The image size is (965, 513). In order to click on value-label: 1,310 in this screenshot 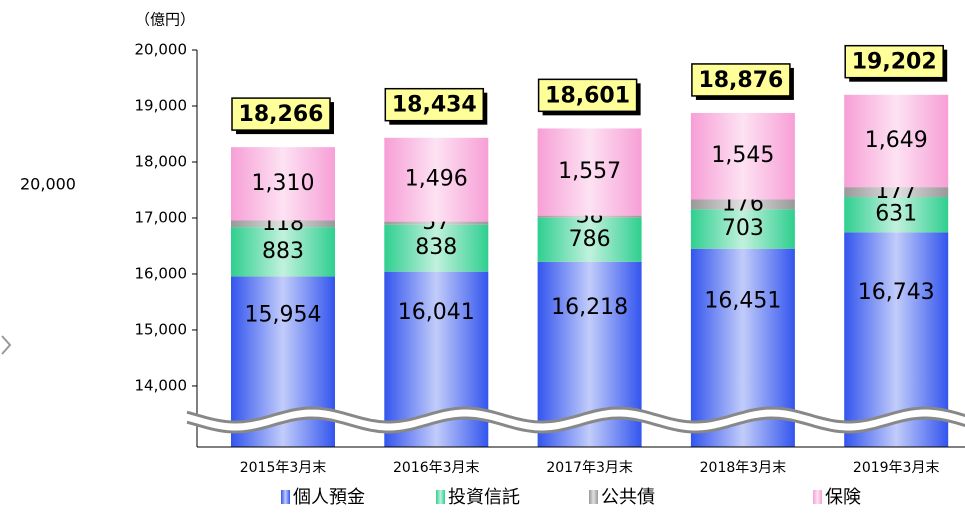, I will do `click(283, 183)`.